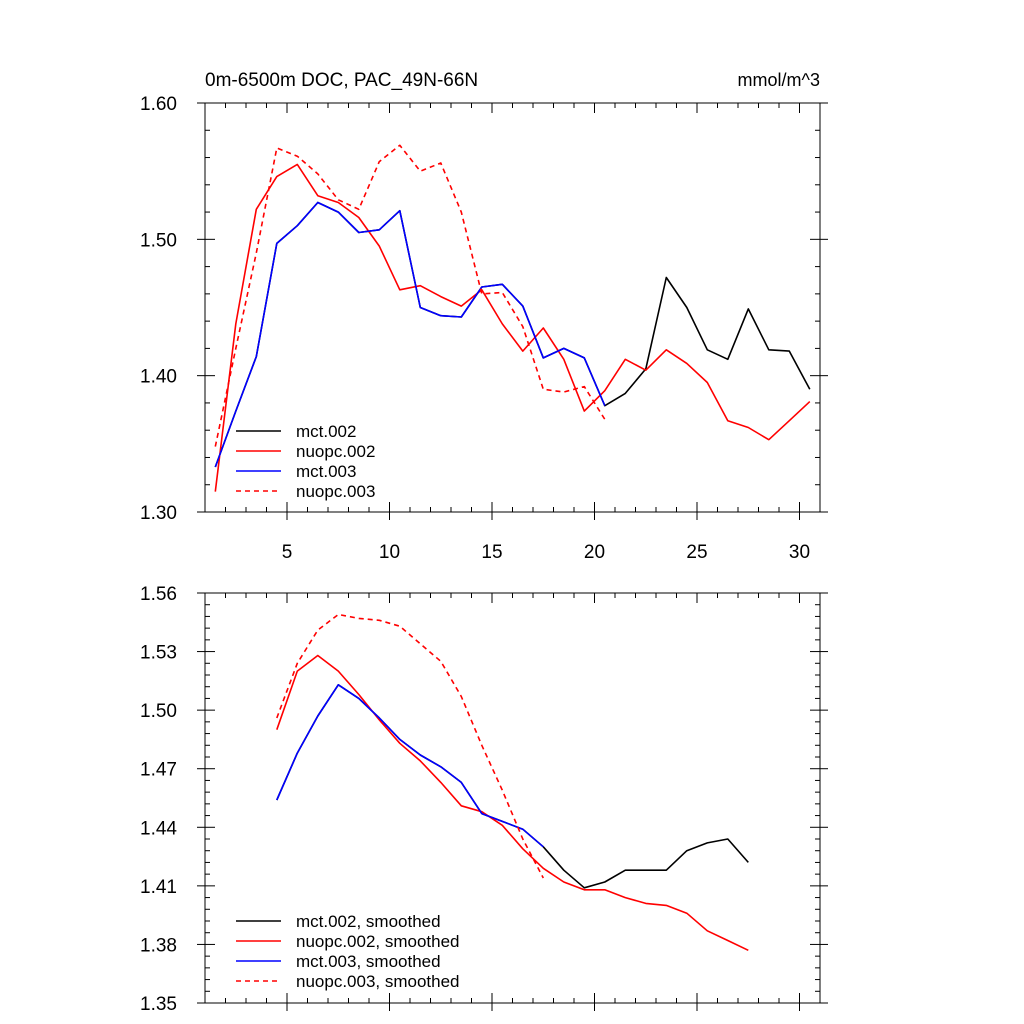  Describe the element at coordinates (158, 828) in the screenshot. I see `y-tick-label: 1.44` at that location.